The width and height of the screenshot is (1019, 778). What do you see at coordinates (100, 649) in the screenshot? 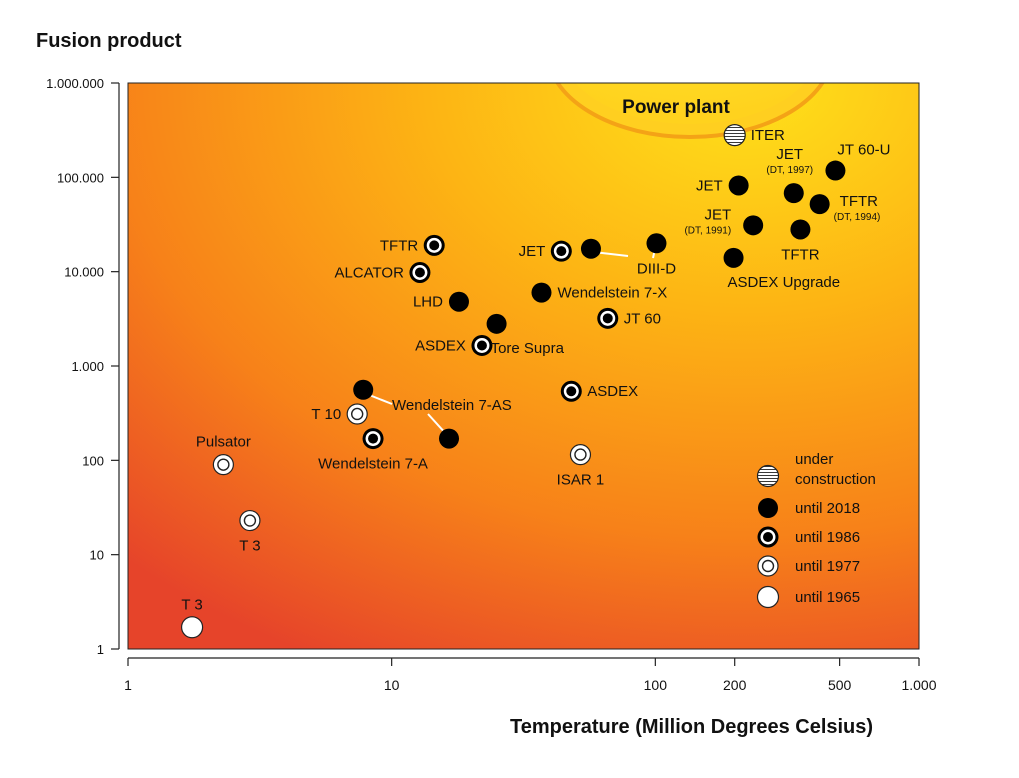
I see `y-tick-label: 1` at bounding box center [100, 649].